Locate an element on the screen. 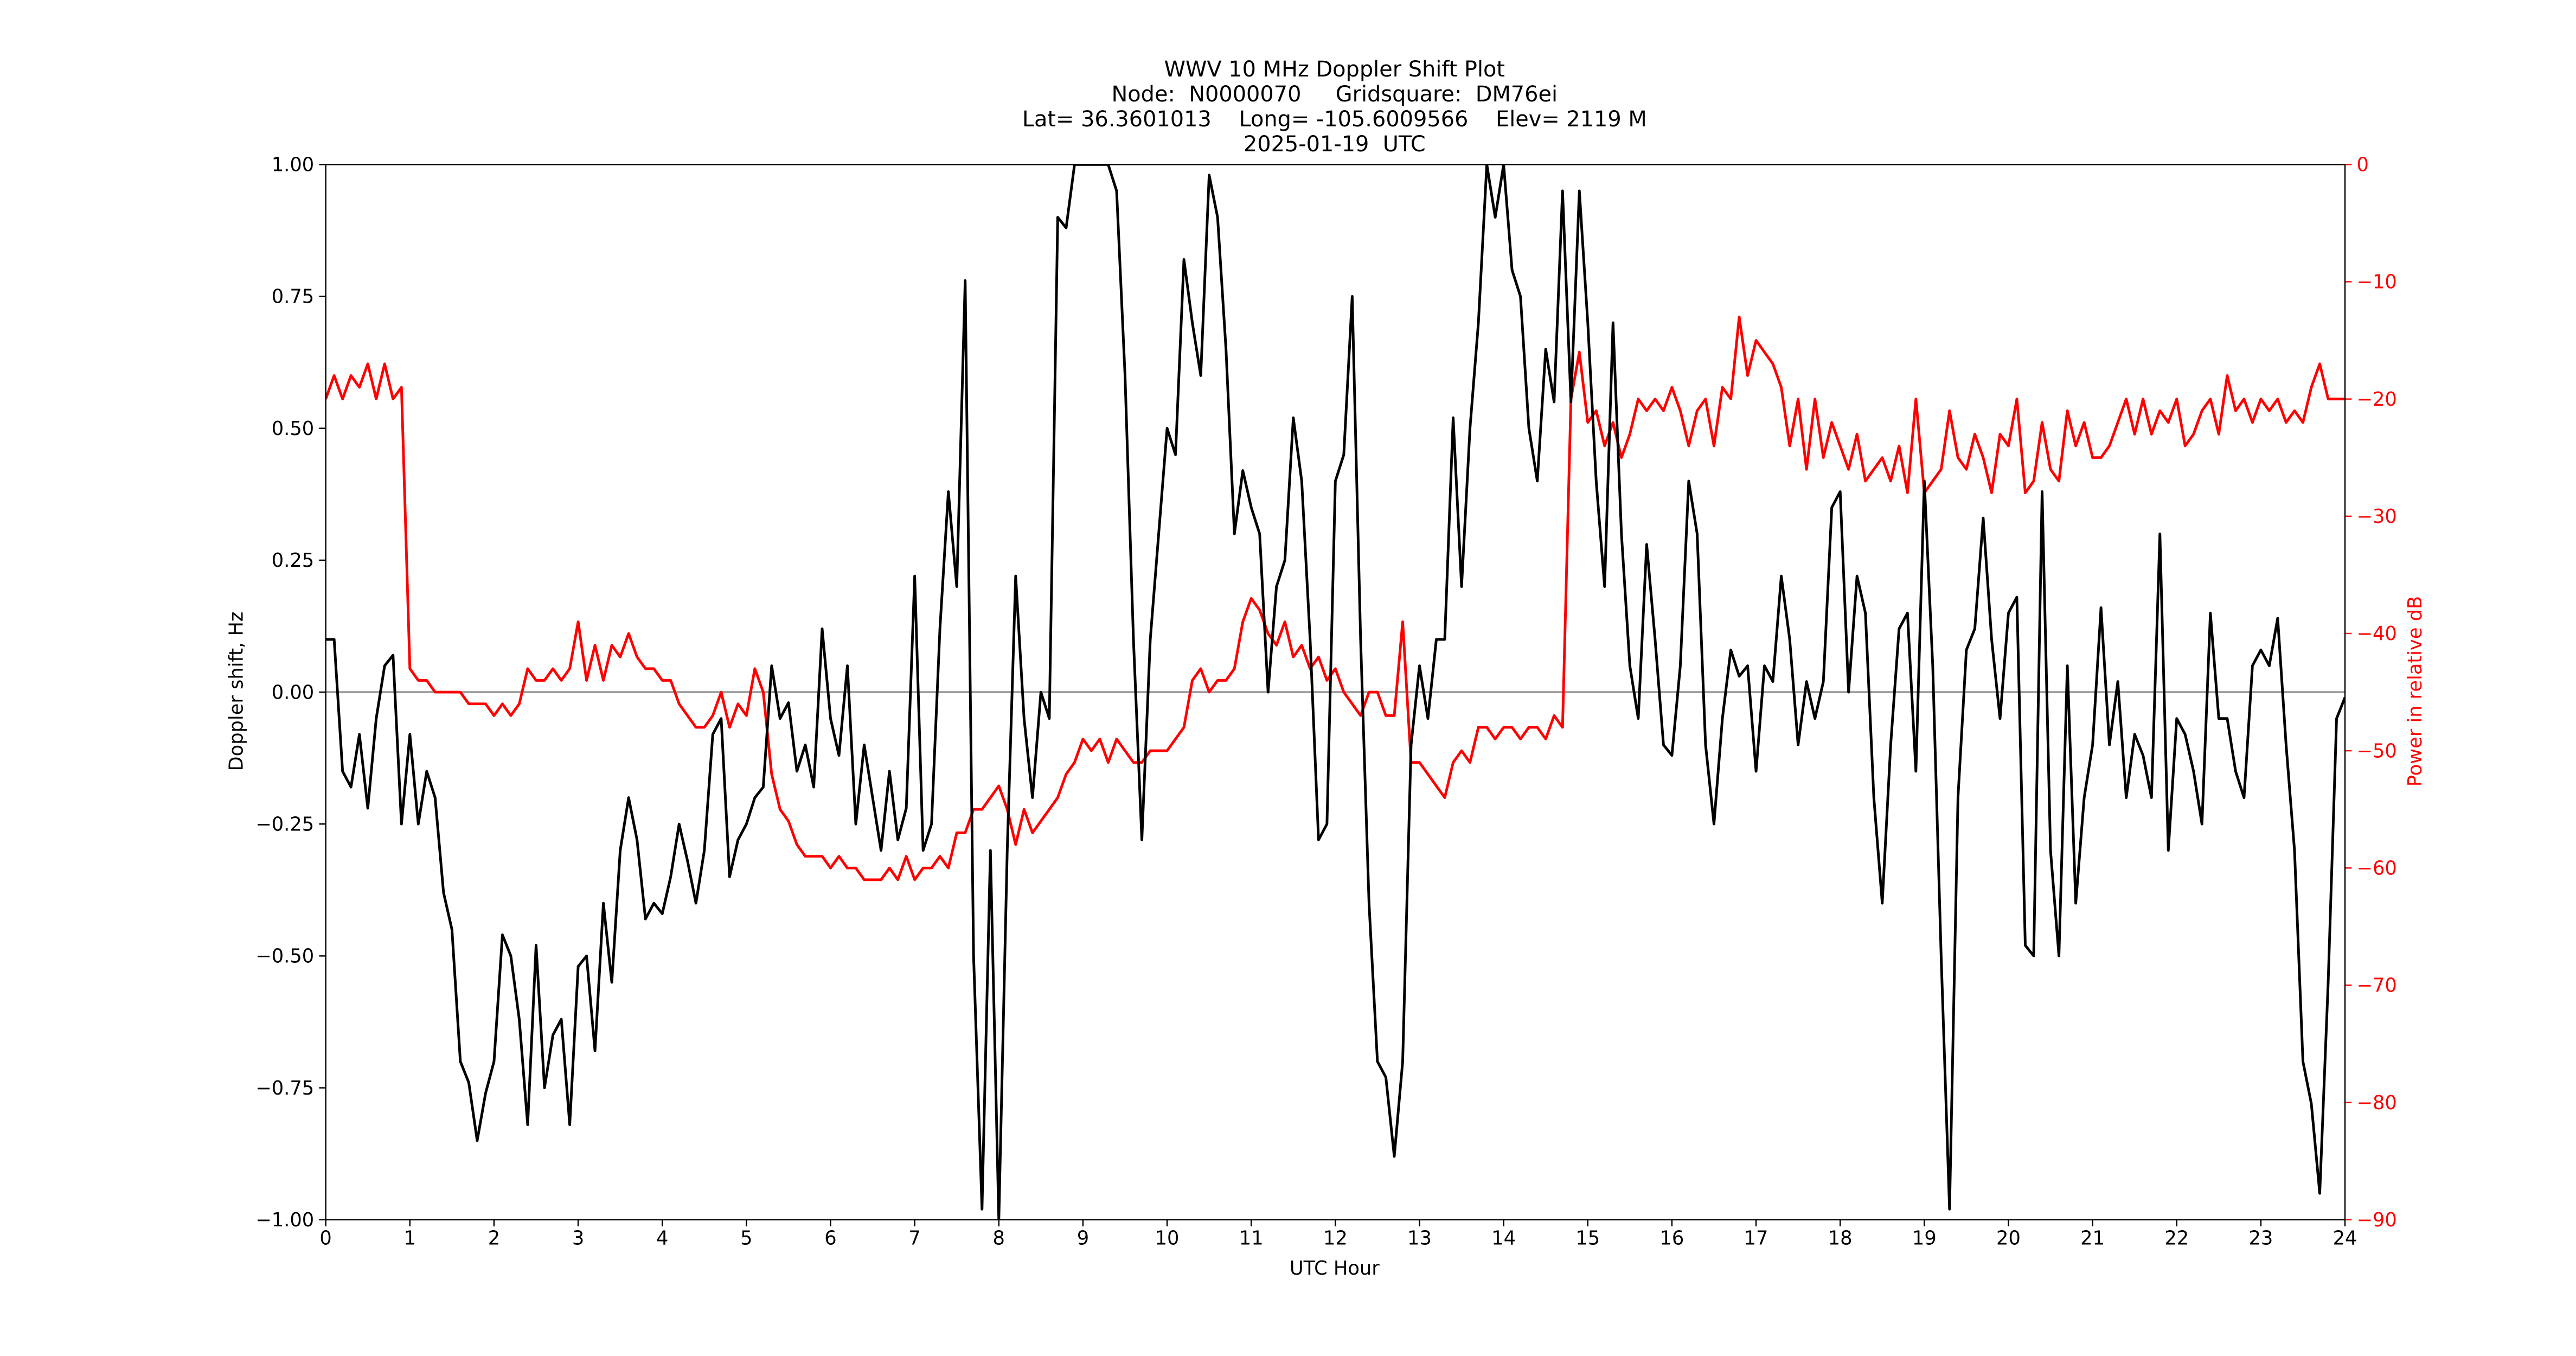 Image resolution: width=2576 pixels, height=1356 pixels. y-tick-label: −1.00 is located at coordinates (284, 1220).